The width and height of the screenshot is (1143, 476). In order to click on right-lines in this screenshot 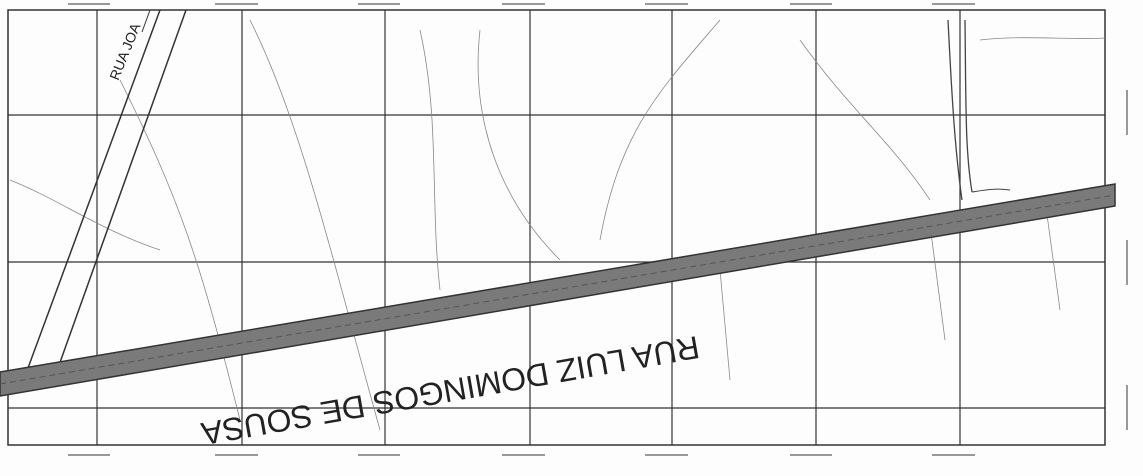, I will do `click(979, 110)`.